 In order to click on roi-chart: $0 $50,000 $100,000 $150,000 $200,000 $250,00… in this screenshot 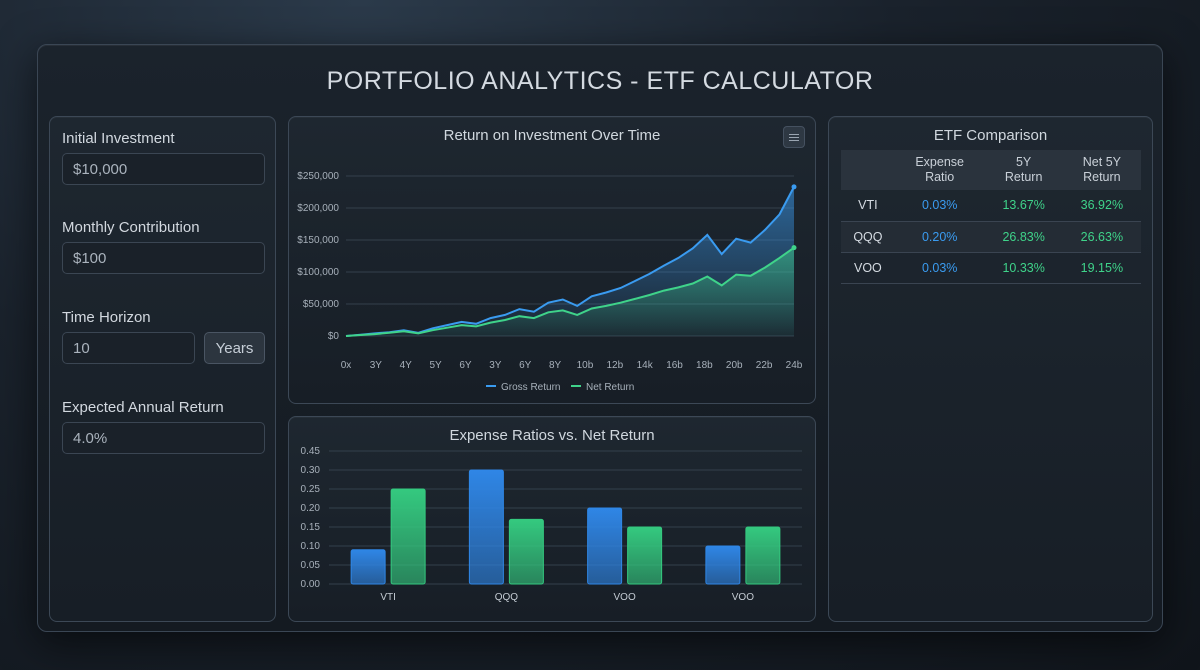, I will do `click(550, 282)`.